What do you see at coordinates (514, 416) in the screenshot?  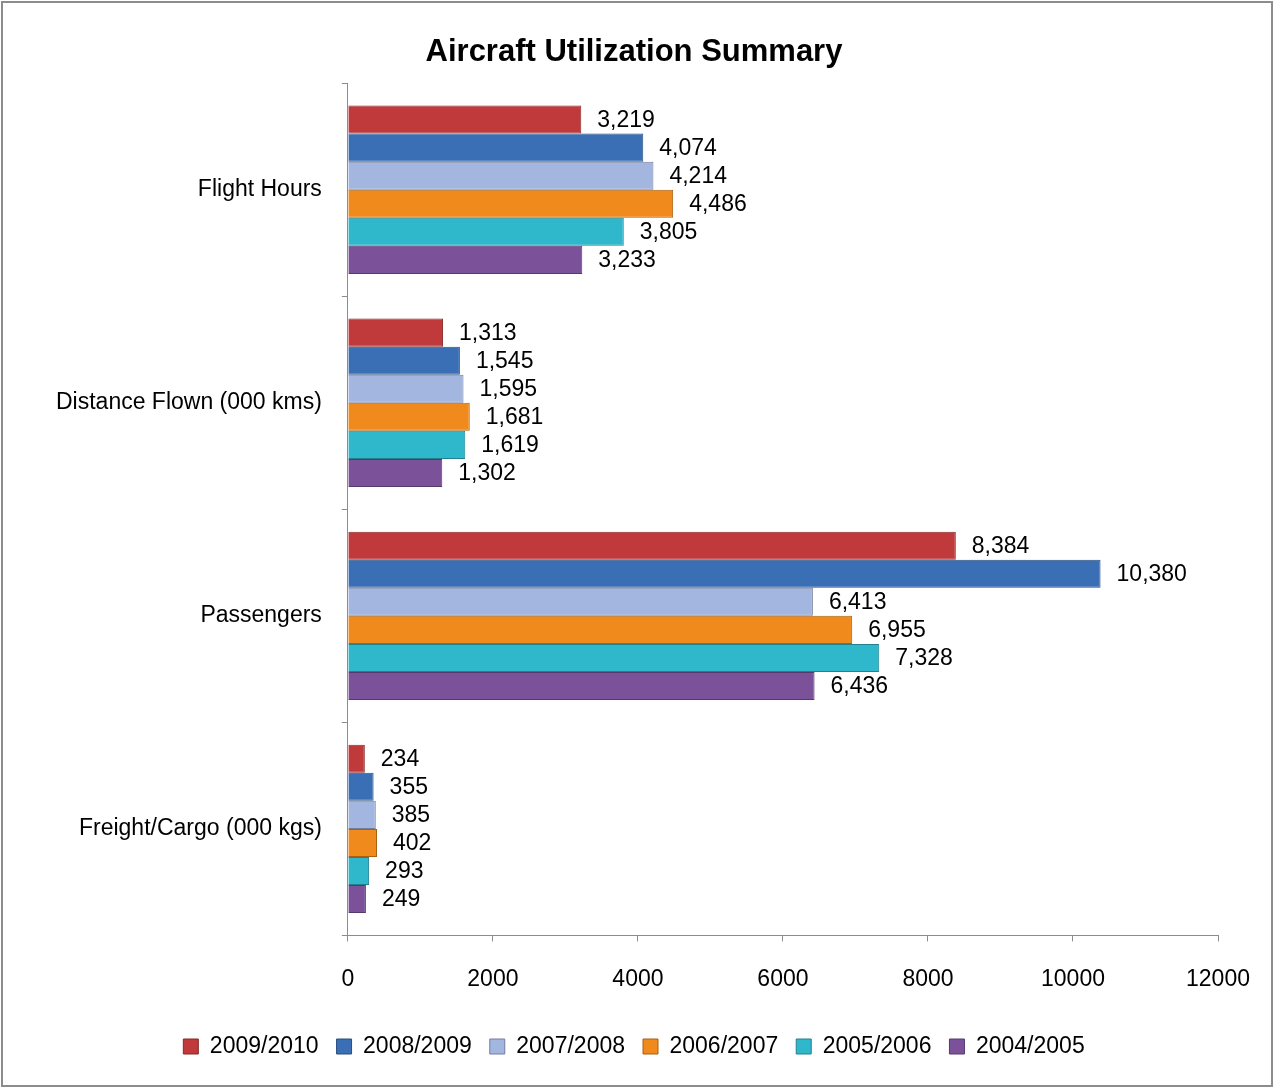 I see `data-label: 1,681` at bounding box center [514, 416].